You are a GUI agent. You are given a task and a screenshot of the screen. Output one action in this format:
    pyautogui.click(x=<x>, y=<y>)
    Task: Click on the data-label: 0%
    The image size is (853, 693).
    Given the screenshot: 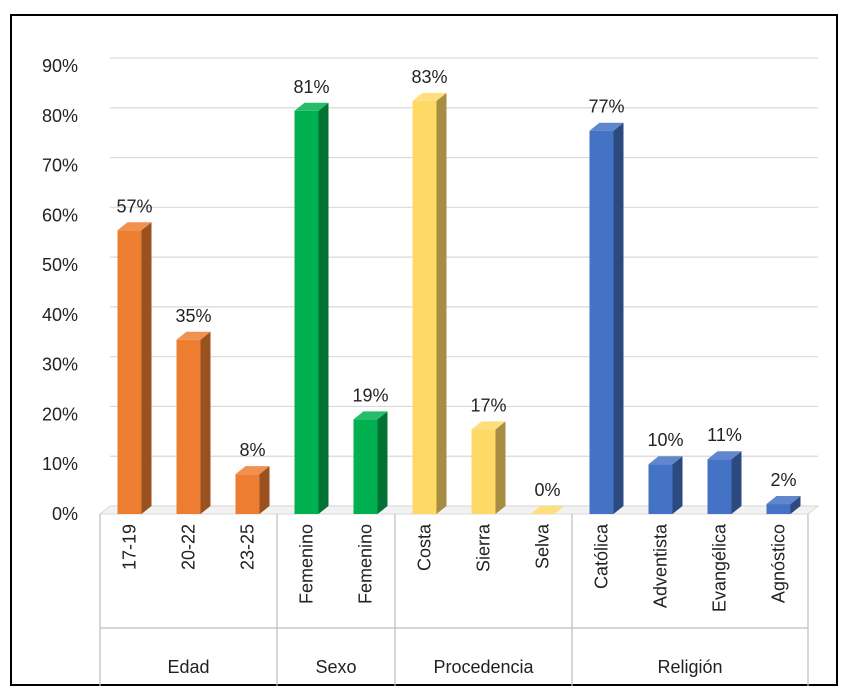 What is the action you would take?
    pyautogui.click(x=547, y=490)
    